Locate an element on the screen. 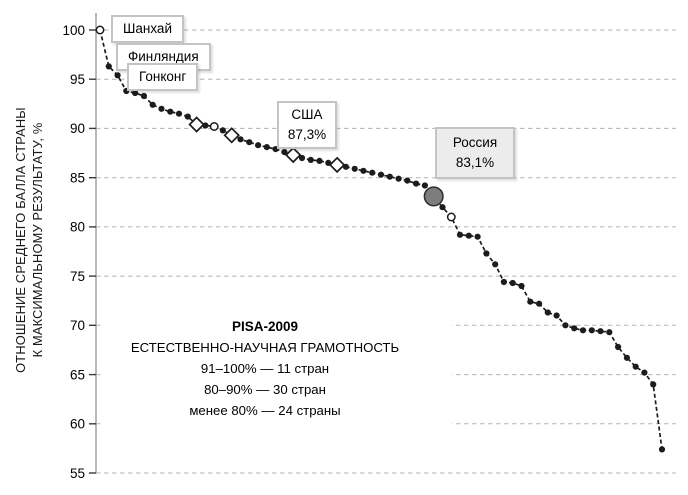 The width and height of the screenshot is (688, 495). callout-russia-name: Россия is located at coordinates (475, 142).